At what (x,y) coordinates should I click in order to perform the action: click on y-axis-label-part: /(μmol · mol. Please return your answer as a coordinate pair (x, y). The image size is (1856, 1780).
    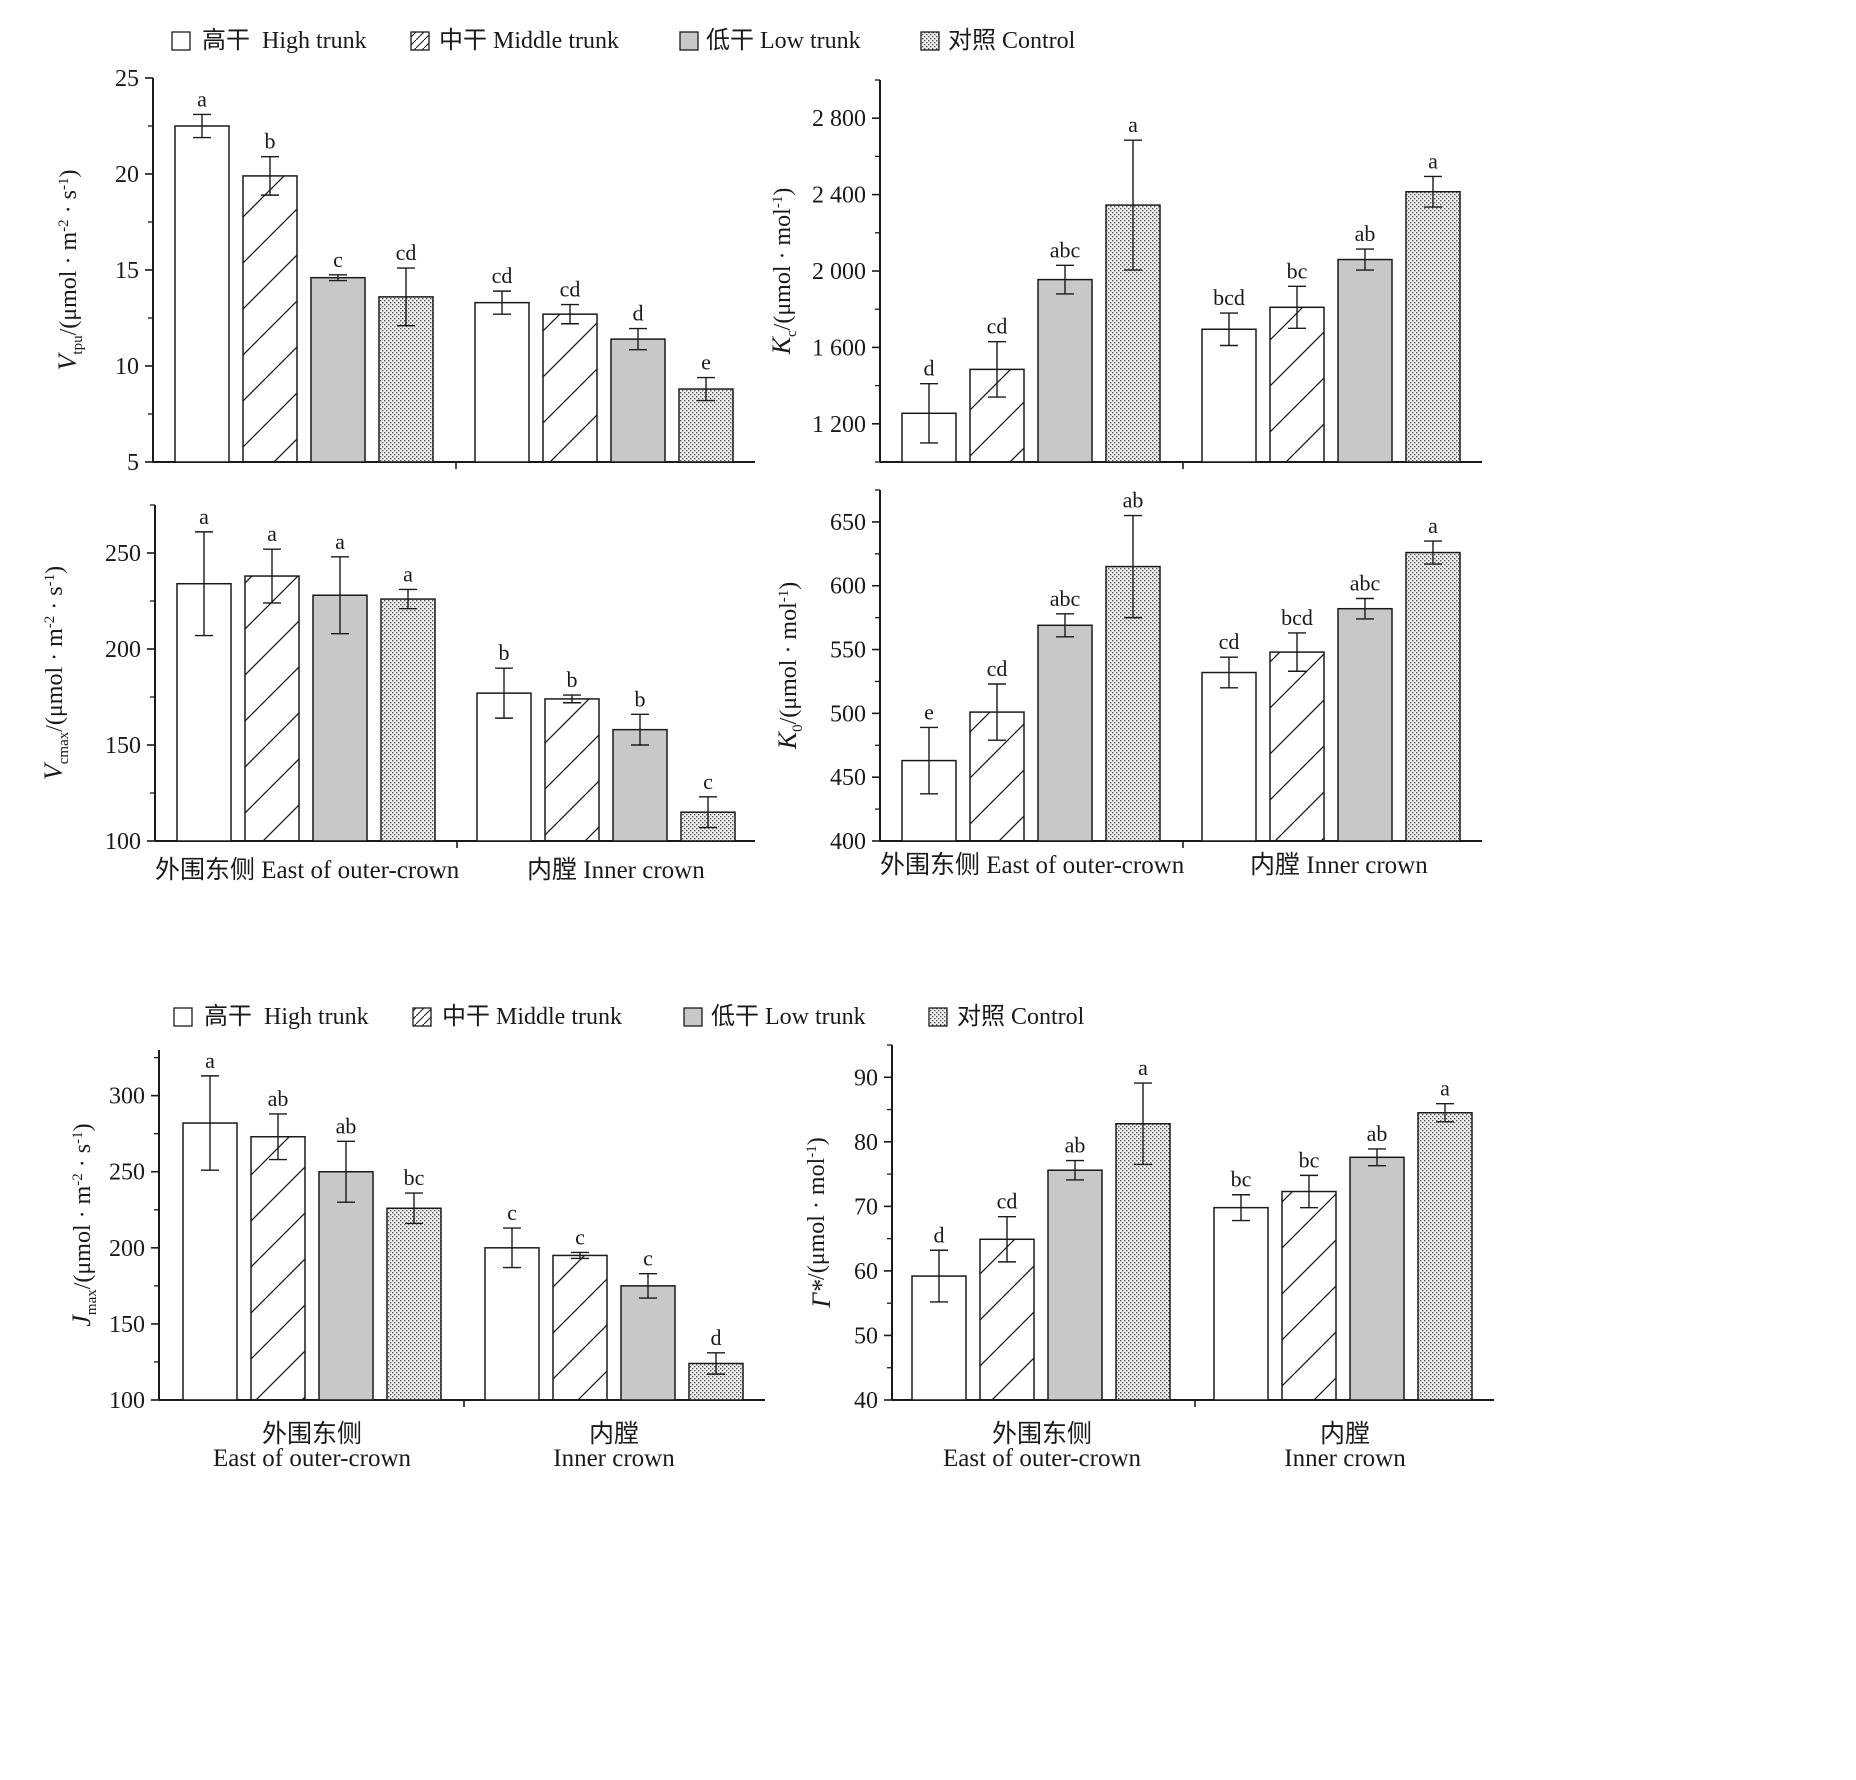
    Looking at the image, I should click on (817, 1218).